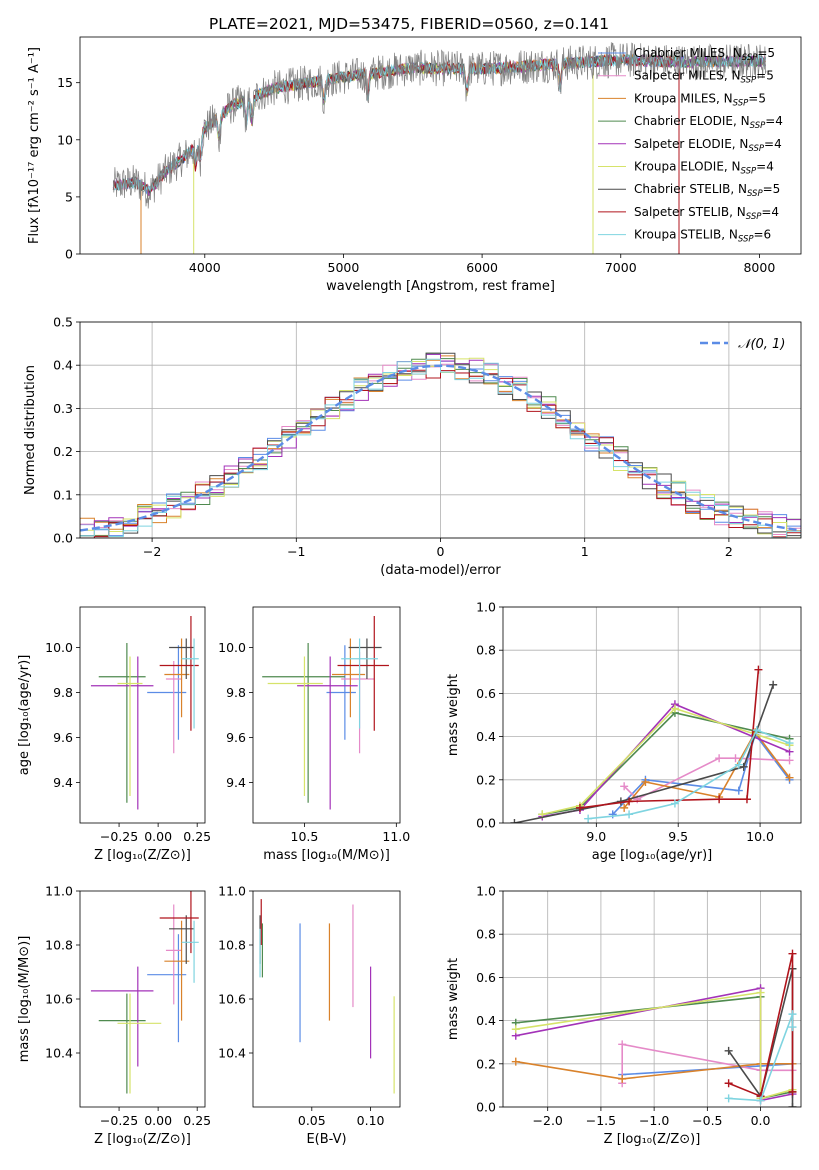 This screenshot has height=1170, width=819. What do you see at coordinates (654, 1028) in the screenshot?
I see `plot-area` at bounding box center [654, 1028].